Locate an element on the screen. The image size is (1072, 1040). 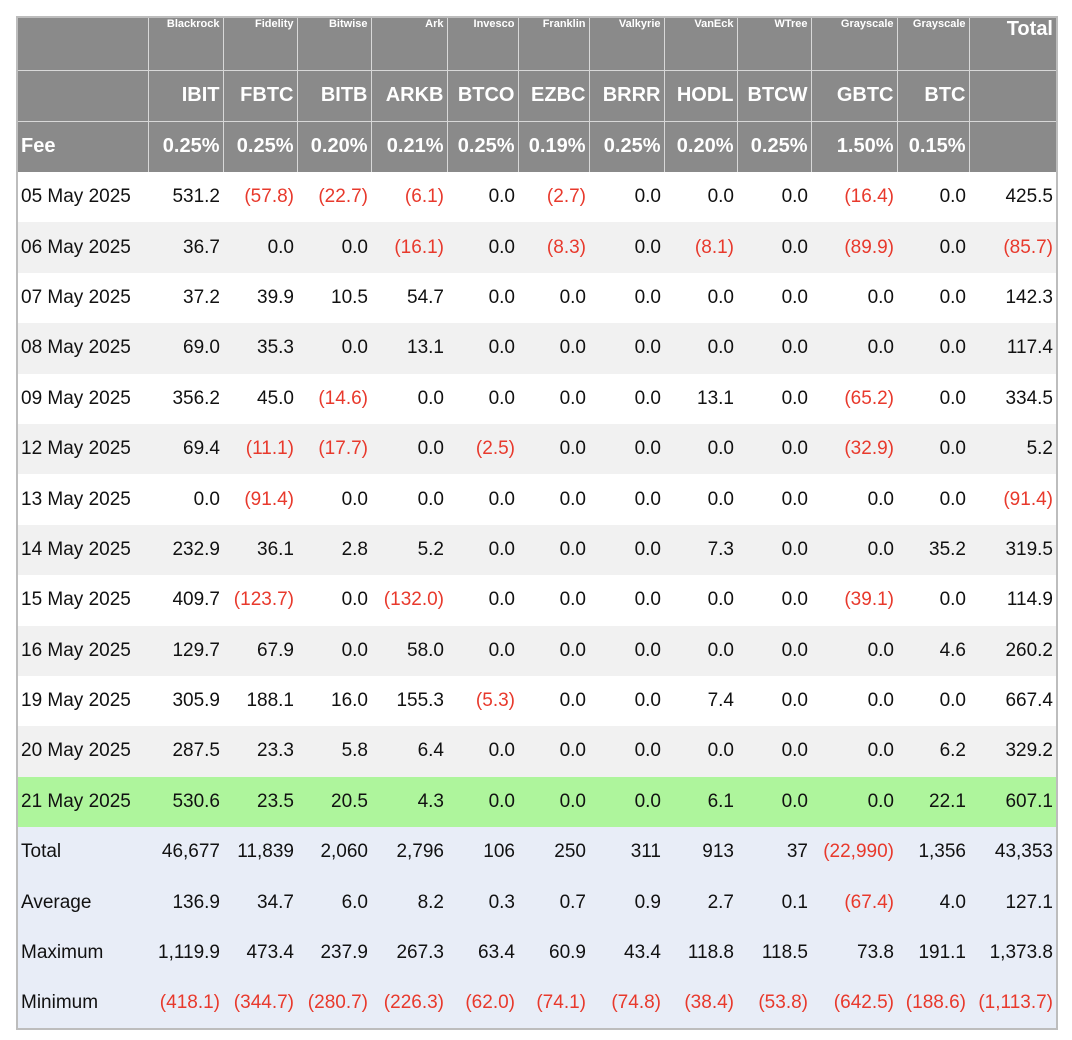
stat-cell: 46,677 is located at coordinates (185, 852).